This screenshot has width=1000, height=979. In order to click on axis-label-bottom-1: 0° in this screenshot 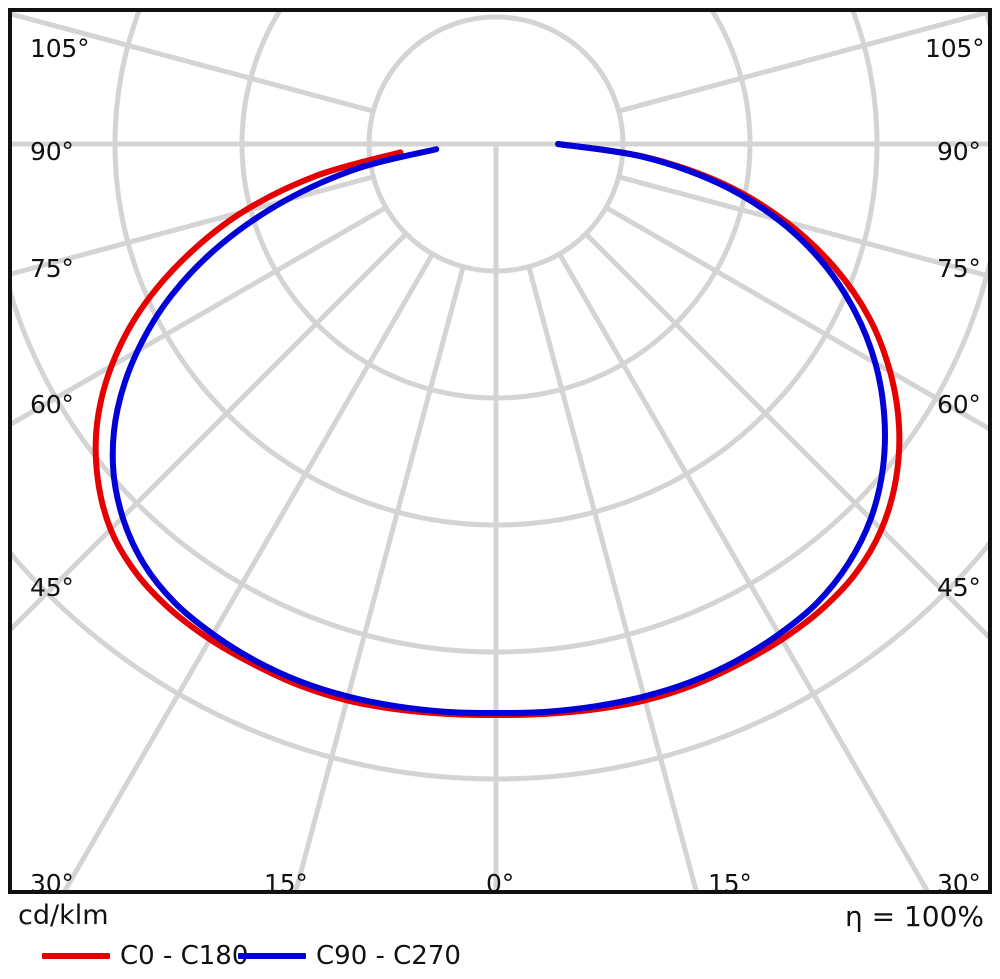, I will do `click(500, 881)`.